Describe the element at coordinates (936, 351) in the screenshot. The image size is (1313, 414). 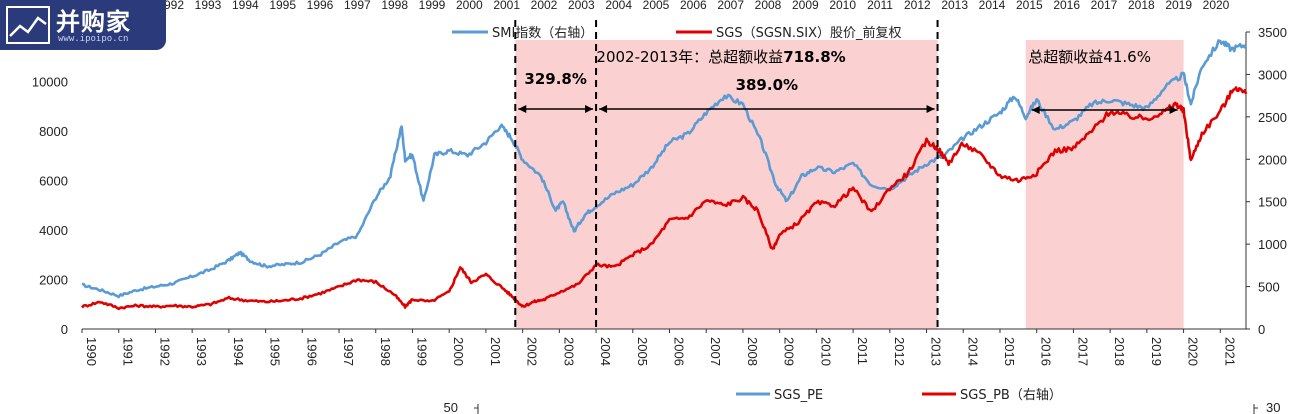
I see `x-tick-label: 2013` at that location.